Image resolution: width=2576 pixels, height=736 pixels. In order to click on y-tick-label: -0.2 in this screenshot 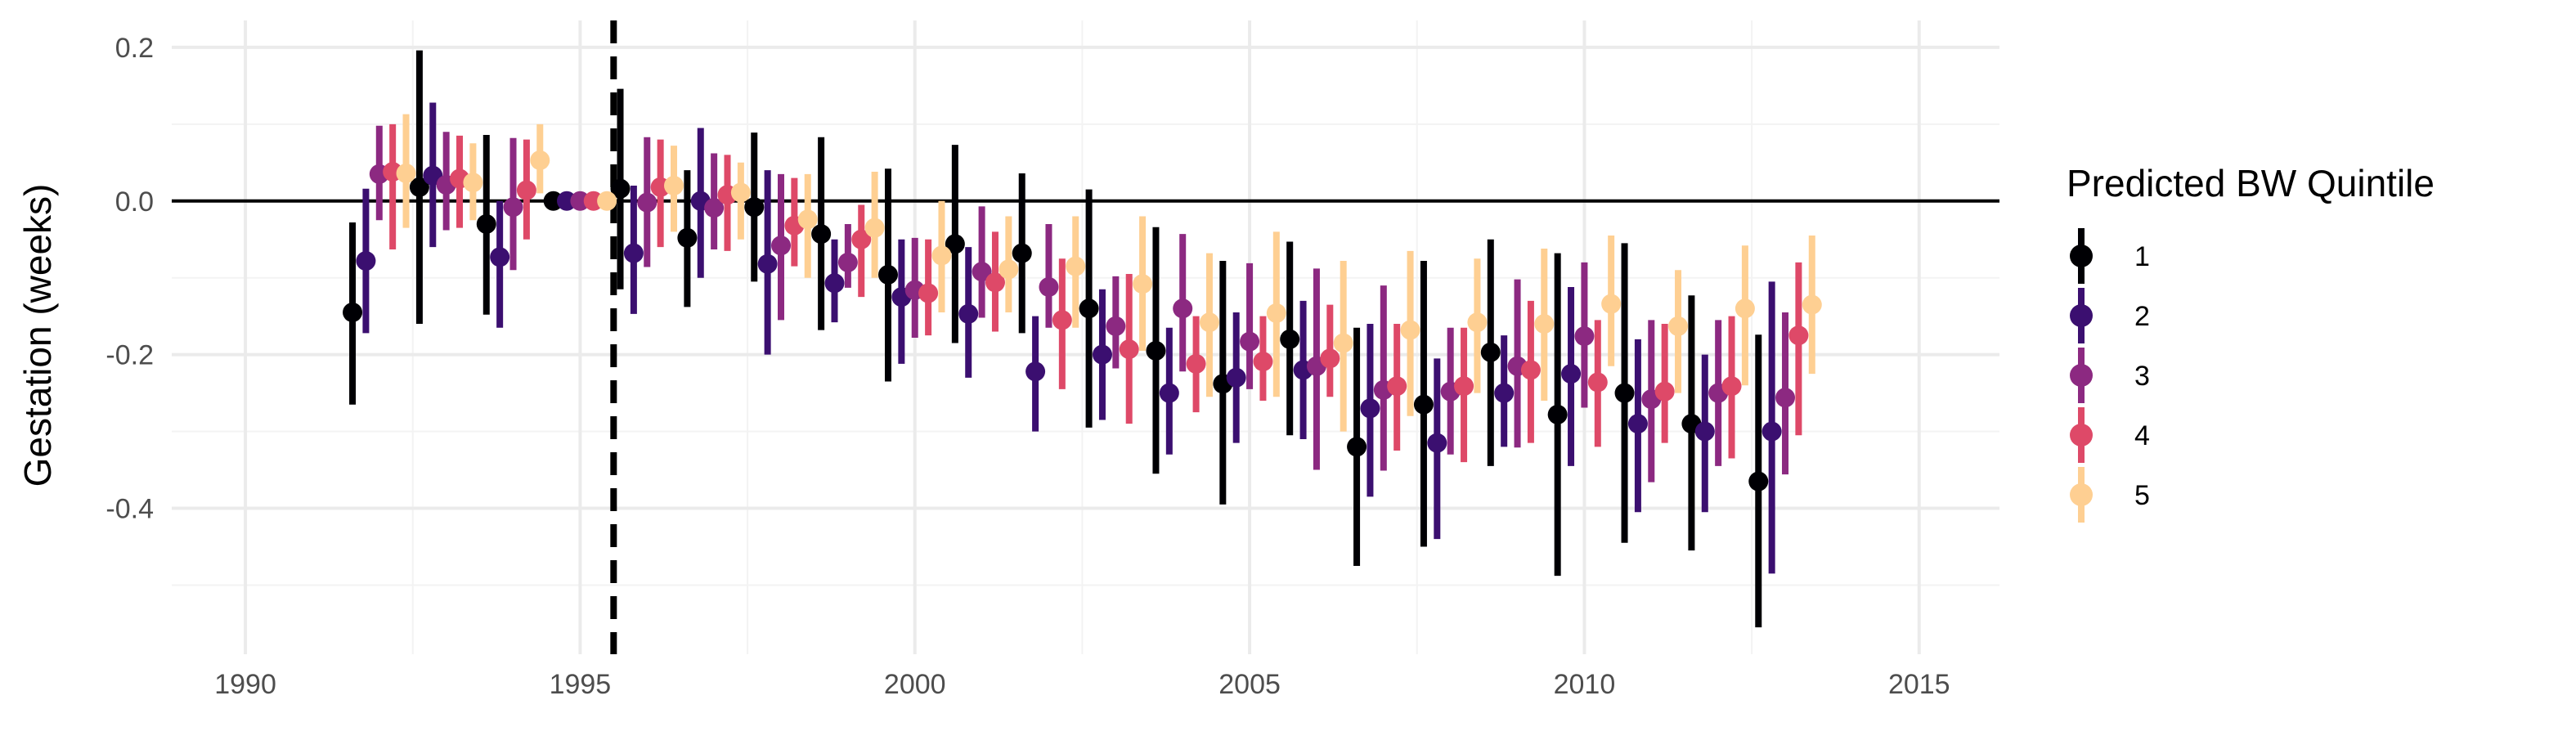, I will do `click(129, 356)`.